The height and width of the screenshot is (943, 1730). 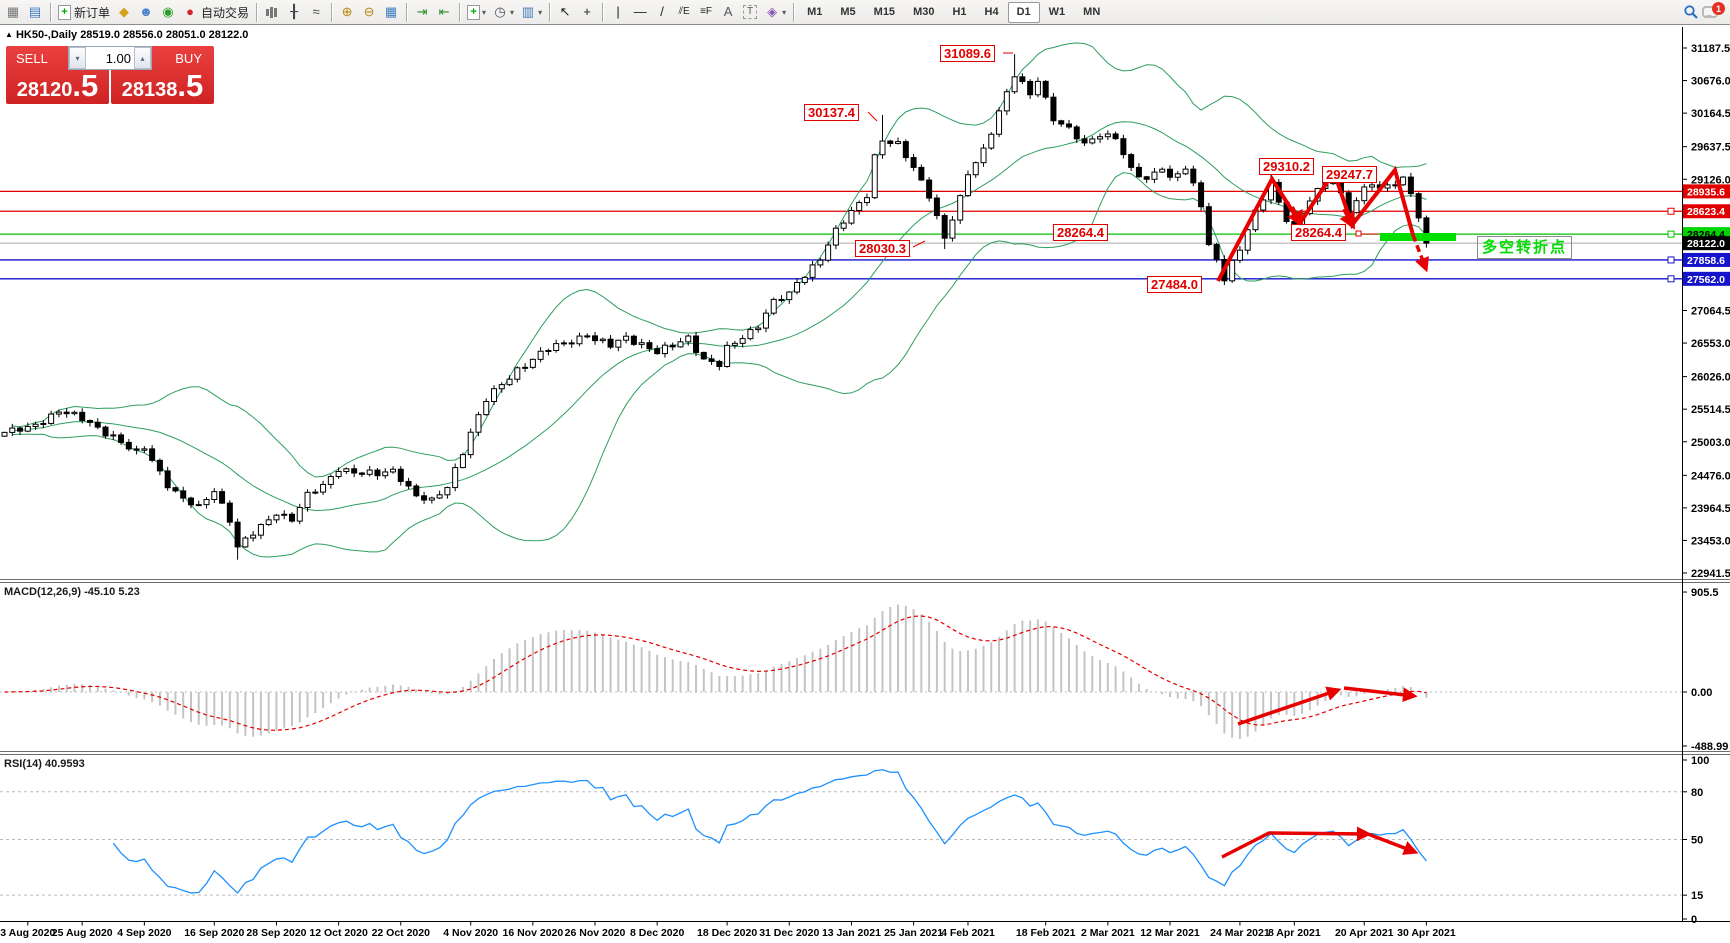 I want to click on text-button: A, so click(x=728, y=12).